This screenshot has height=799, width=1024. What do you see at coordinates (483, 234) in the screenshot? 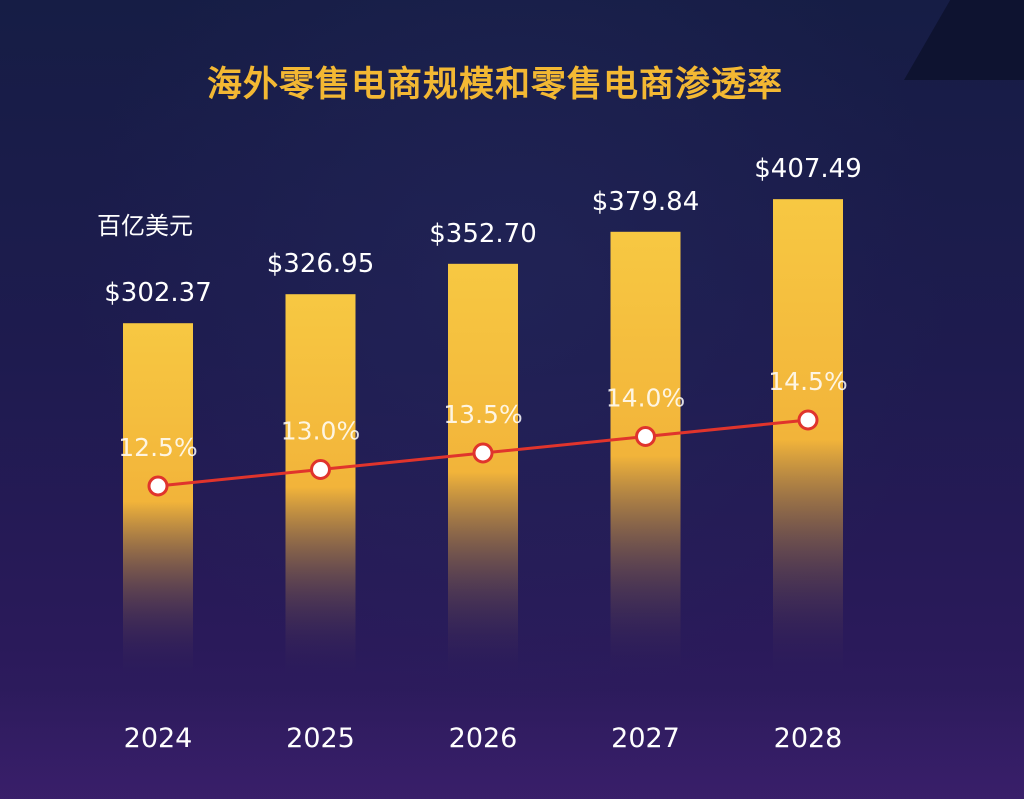
I see `bar-value-label-2026: $352.70` at bounding box center [483, 234].